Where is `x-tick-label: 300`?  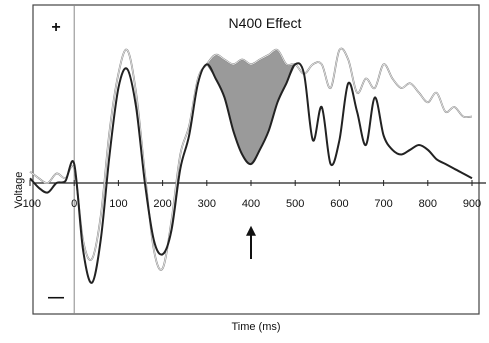 x-tick-label: 300 is located at coordinates (207, 204).